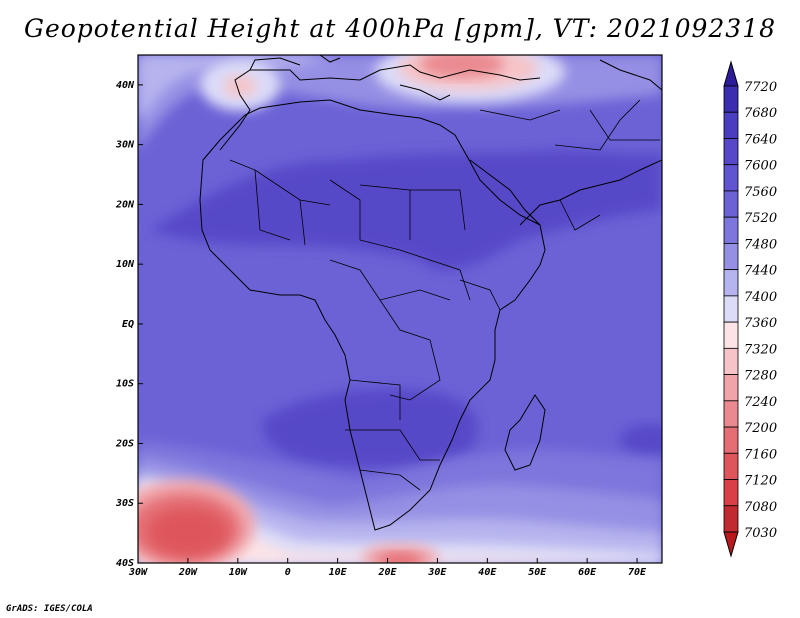 This screenshot has width=800, height=618. I want to click on colorbar-label: 7680, so click(760, 113).